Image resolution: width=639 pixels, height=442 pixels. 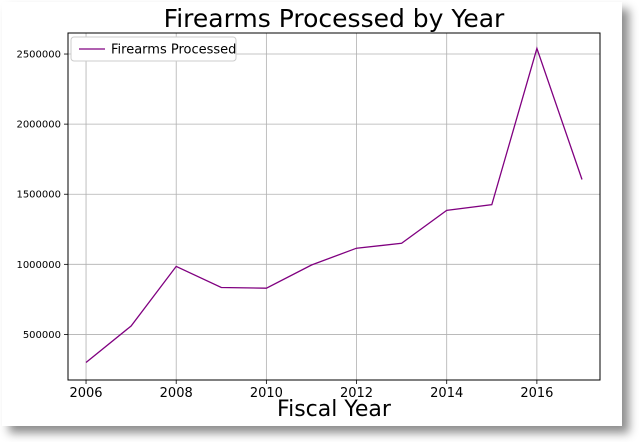 What do you see at coordinates (176, 393) in the screenshot?
I see `x-tick-label: 2008` at bounding box center [176, 393].